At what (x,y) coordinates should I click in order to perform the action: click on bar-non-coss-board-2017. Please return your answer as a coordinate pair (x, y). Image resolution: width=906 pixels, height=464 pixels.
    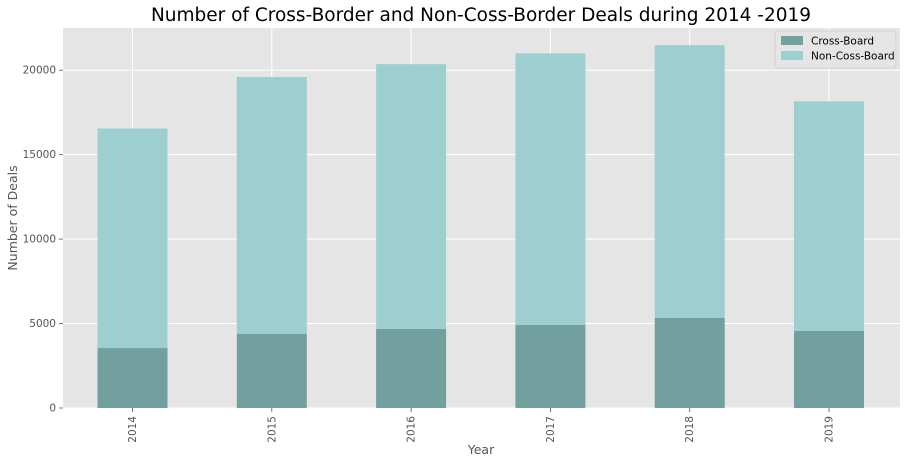
    Looking at the image, I should click on (550, 189).